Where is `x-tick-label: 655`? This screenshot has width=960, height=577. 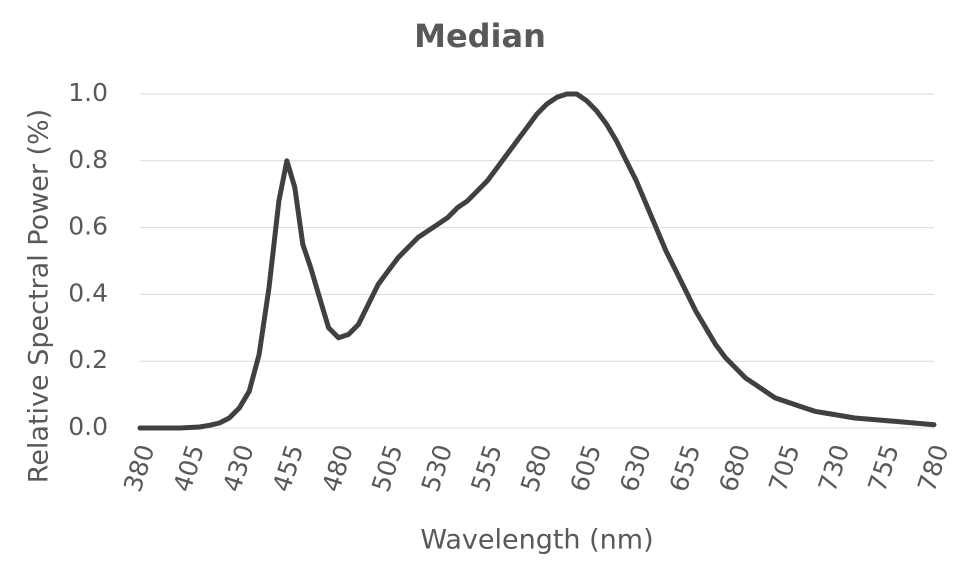
x-tick-label: 655 is located at coordinates (685, 468).